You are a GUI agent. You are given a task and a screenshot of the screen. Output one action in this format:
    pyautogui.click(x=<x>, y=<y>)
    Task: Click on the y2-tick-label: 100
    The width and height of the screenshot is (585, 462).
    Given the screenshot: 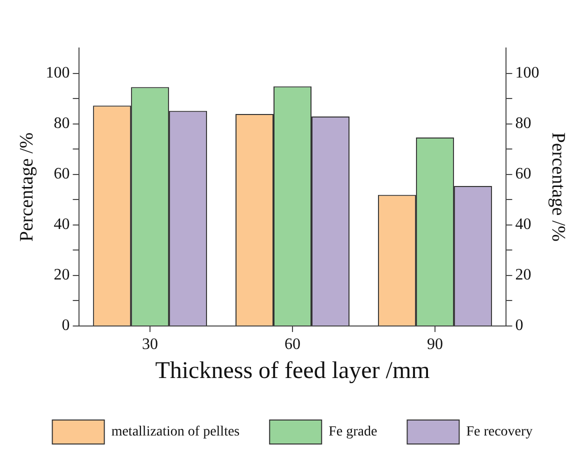 What is the action you would take?
    pyautogui.click(x=527, y=73)
    